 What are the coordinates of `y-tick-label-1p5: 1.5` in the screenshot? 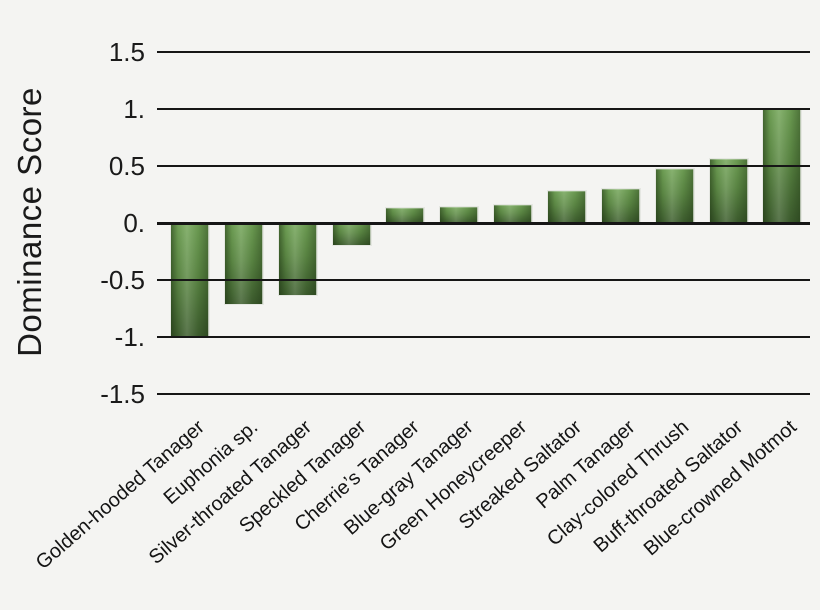 It's located at (126, 52).